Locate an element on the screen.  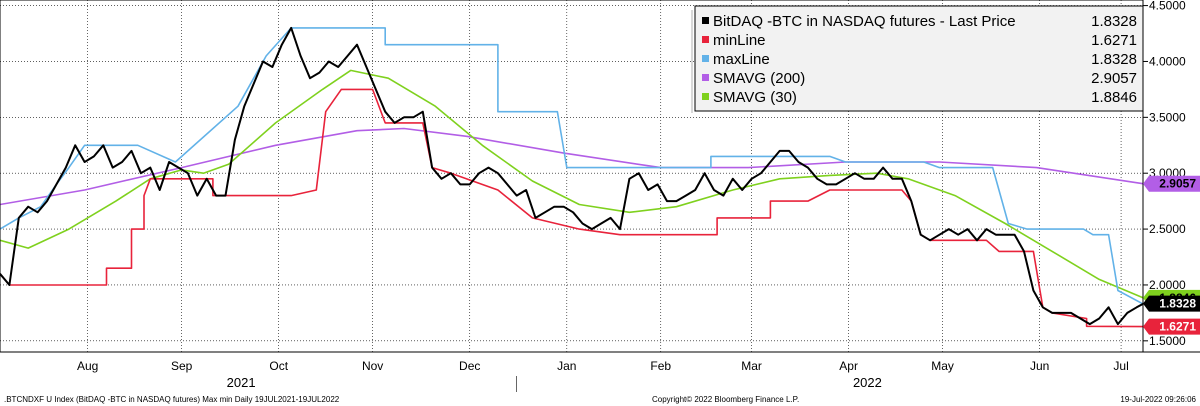
y-tick-label: 2.5000 is located at coordinates (1167, 229).